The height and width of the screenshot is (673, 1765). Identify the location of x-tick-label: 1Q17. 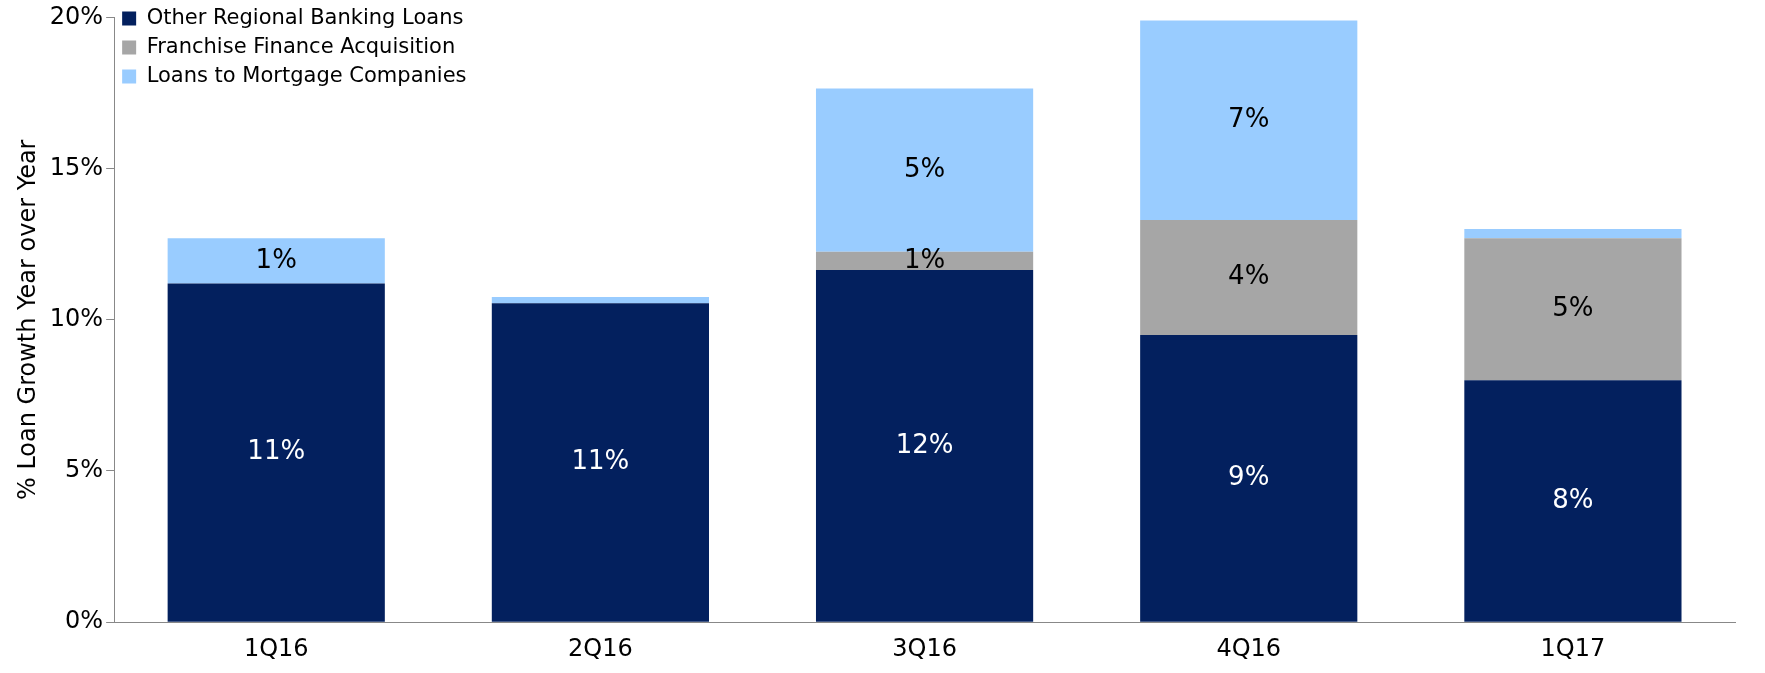
(1573, 647).